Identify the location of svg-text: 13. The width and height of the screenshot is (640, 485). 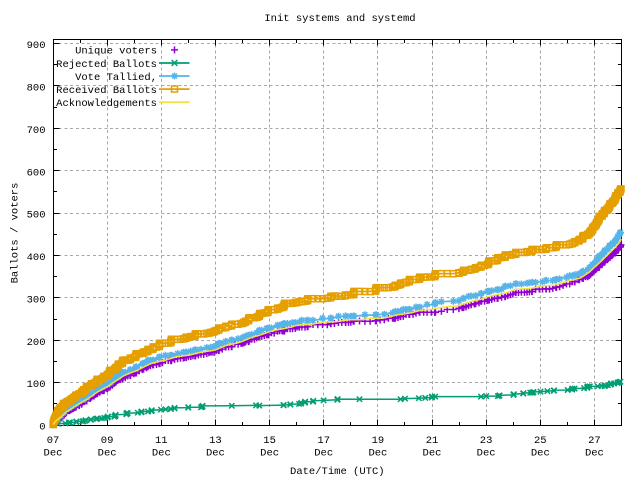
(215, 441).